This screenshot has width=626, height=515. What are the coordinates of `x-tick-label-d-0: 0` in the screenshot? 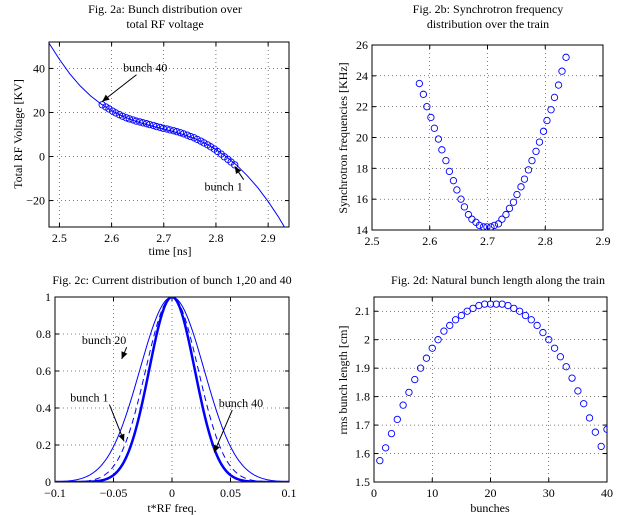 It's located at (374, 493).